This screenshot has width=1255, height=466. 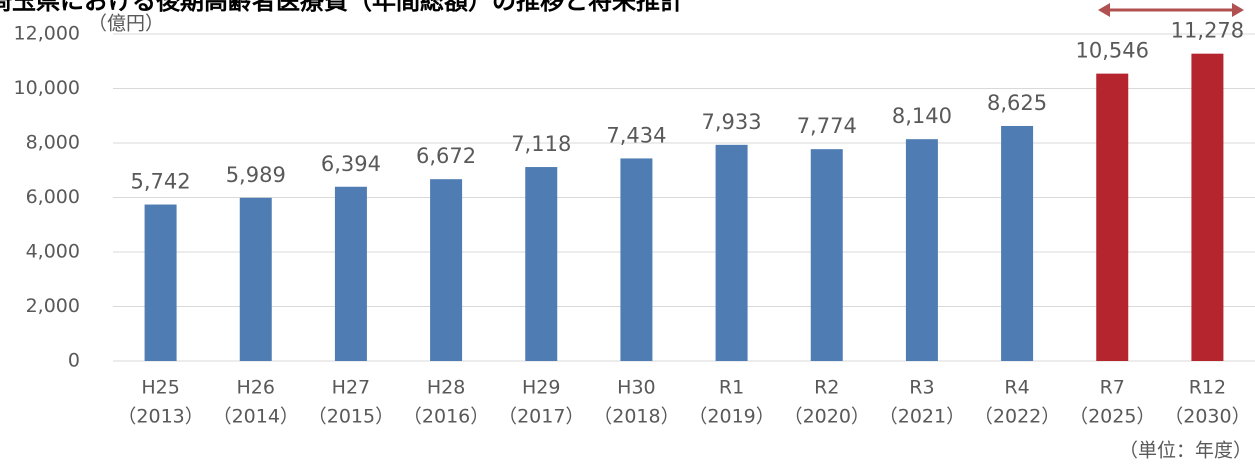 What do you see at coordinates (446, 417) in the screenshot?
I see `x-tick-label: （2016）` at bounding box center [446, 417].